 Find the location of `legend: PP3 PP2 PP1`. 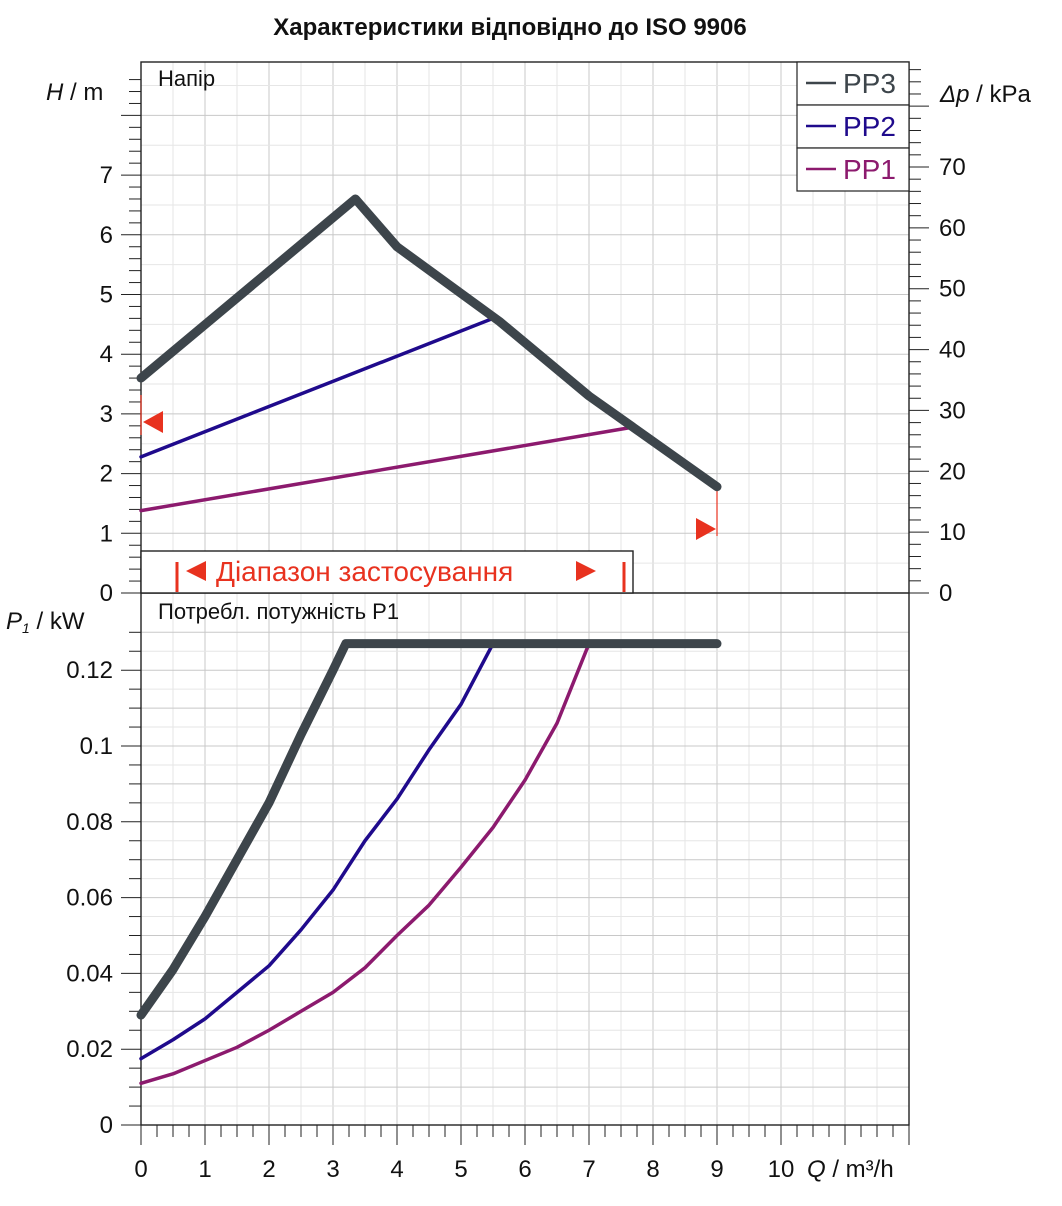

legend: PP3 PP2 PP1 is located at coordinates (853, 126).